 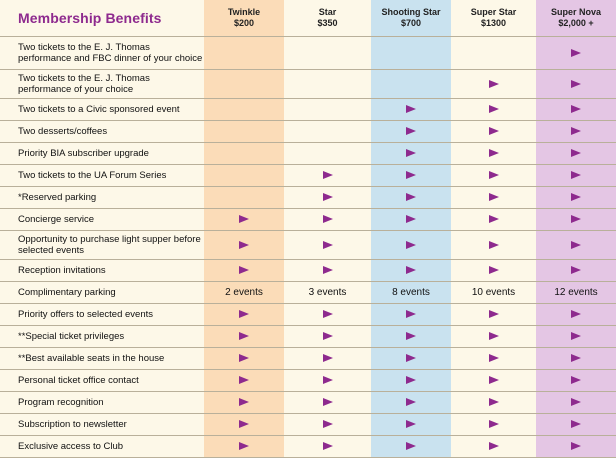 I want to click on tier-price: $200, so click(x=244, y=23).